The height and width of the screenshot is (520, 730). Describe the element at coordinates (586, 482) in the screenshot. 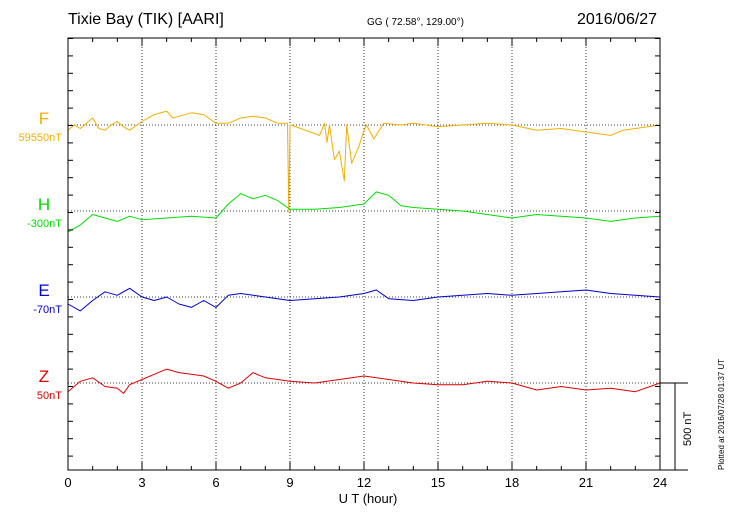

I see `x-tick-label: 21` at that location.